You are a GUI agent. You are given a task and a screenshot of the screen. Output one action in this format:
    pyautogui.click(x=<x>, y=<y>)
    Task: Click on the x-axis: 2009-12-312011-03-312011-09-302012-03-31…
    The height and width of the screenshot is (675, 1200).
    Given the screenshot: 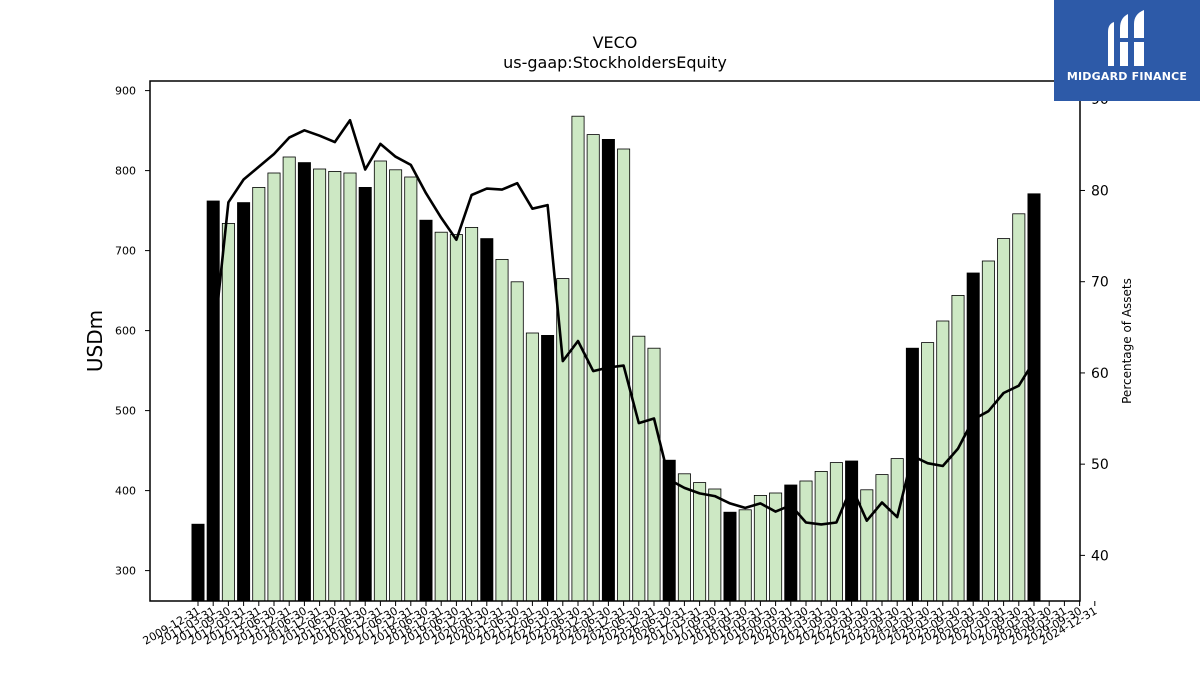 What is the action you would take?
    pyautogui.click(x=620, y=624)
    